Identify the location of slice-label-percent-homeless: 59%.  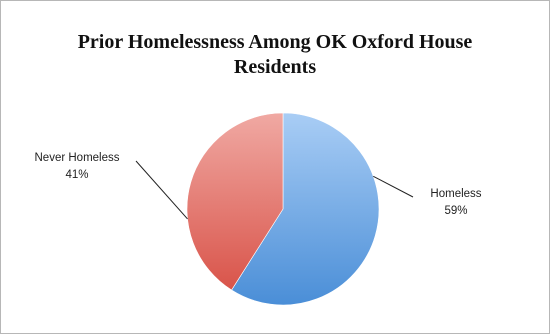
(455, 211).